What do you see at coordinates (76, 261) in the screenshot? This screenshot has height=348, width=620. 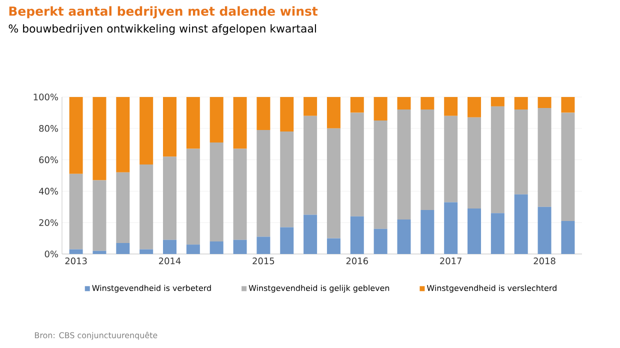 I see `x-tick-label: 2013` at bounding box center [76, 261].